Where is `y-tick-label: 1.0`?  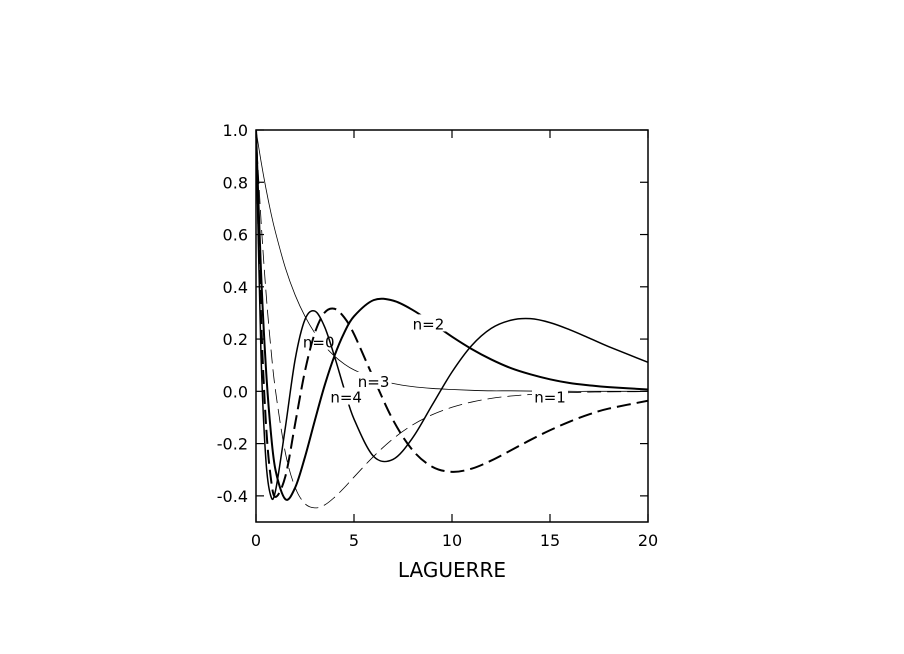 y-tick-label: 1.0 is located at coordinates (235, 130).